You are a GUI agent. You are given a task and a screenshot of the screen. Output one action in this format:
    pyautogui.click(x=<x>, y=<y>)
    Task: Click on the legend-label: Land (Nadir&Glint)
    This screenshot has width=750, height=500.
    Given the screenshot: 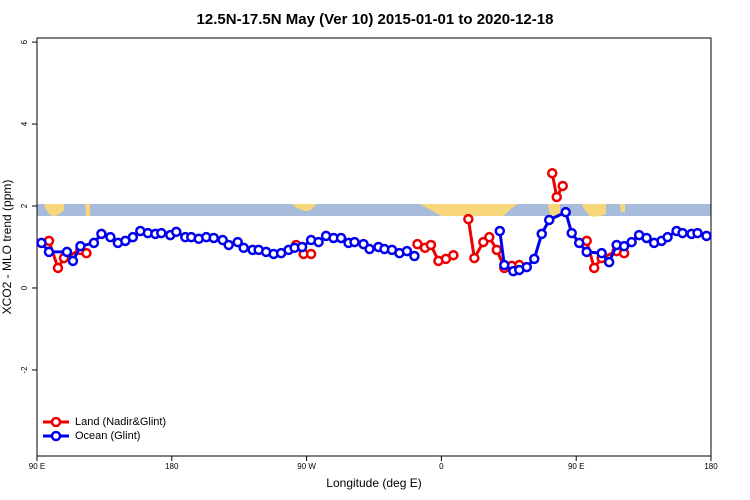 What is the action you would take?
    pyautogui.click(x=120, y=422)
    